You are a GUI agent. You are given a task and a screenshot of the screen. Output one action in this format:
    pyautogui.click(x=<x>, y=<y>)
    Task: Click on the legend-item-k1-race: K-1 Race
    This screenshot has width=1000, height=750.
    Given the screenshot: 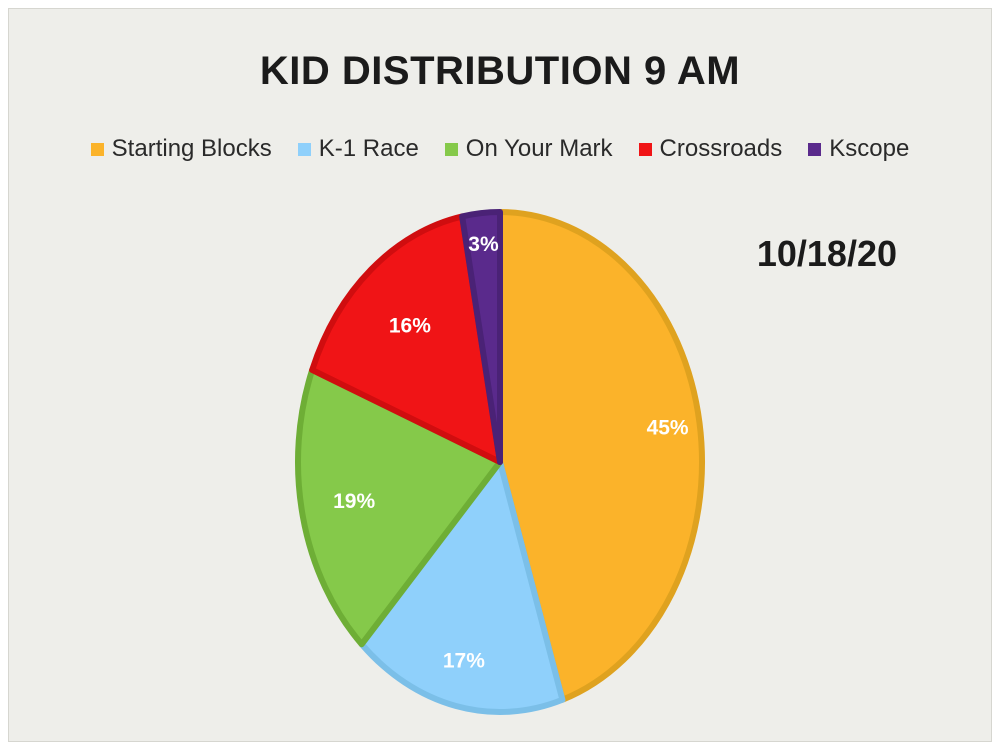 What is the action you would take?
    pyautogui.click(x=358, y=149)
    